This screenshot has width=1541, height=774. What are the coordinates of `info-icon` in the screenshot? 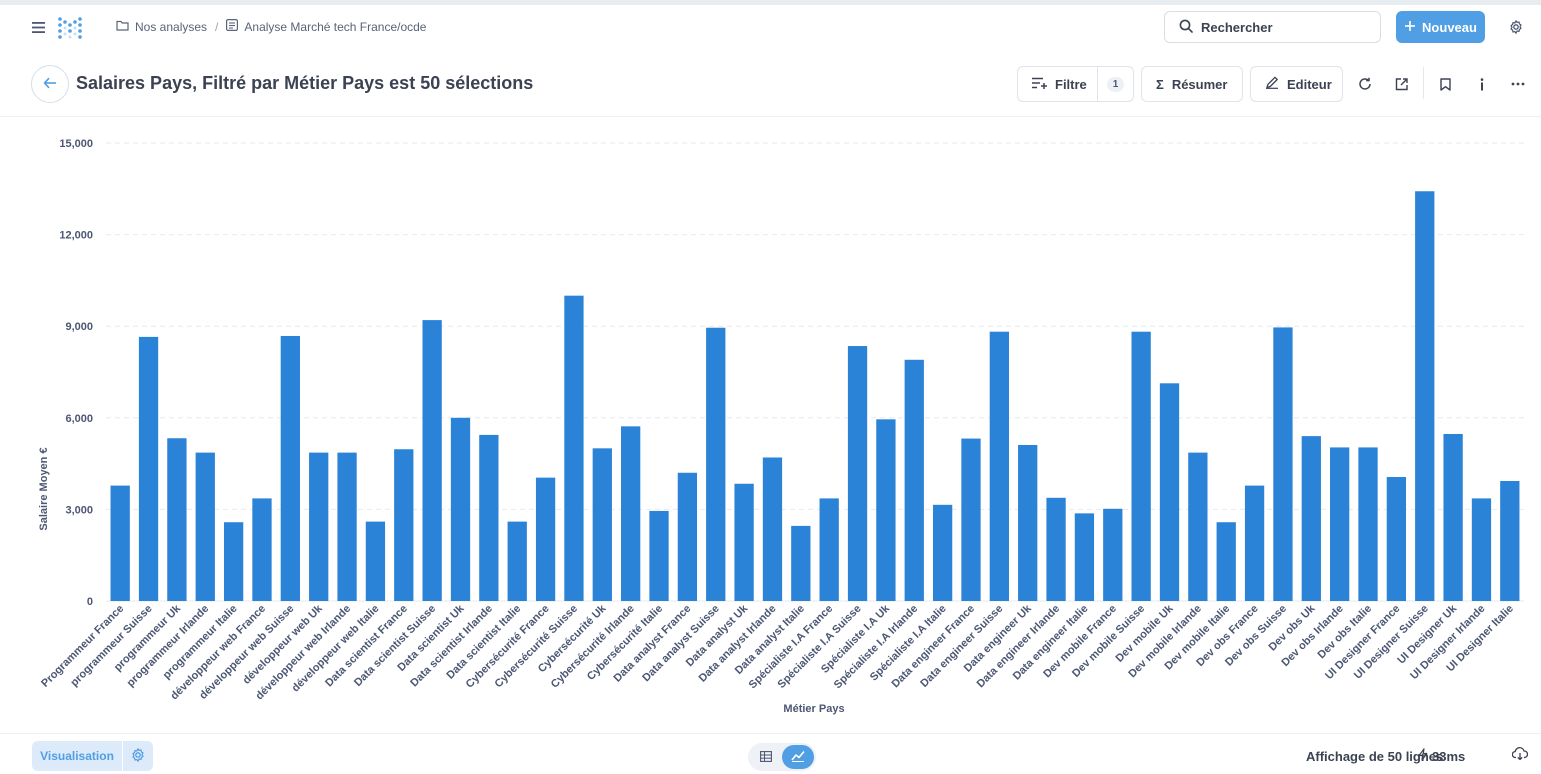 It's located at (1482, 84).